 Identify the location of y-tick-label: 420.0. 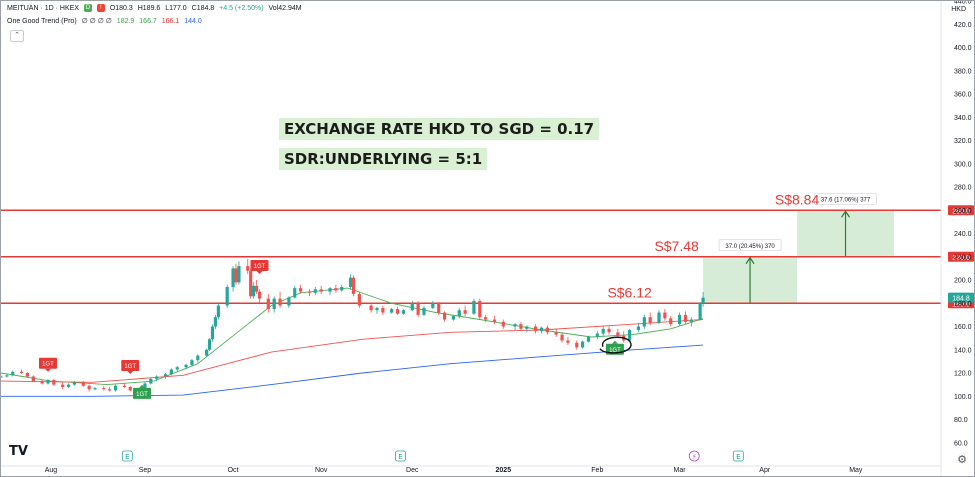
(963, 25).